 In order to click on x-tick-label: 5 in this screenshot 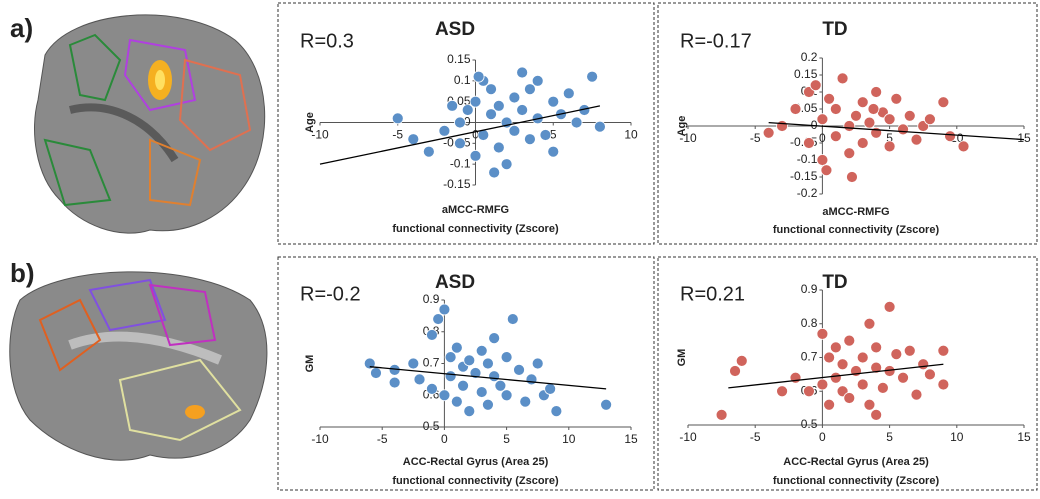, I will do `click(889, 138)`.